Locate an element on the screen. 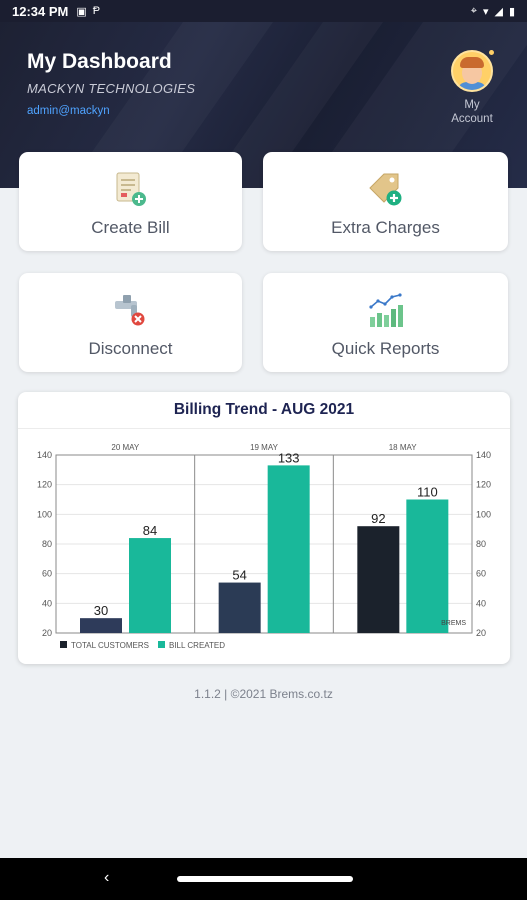  y-tick-label-right: 60 is located at coordinates (481, 574).